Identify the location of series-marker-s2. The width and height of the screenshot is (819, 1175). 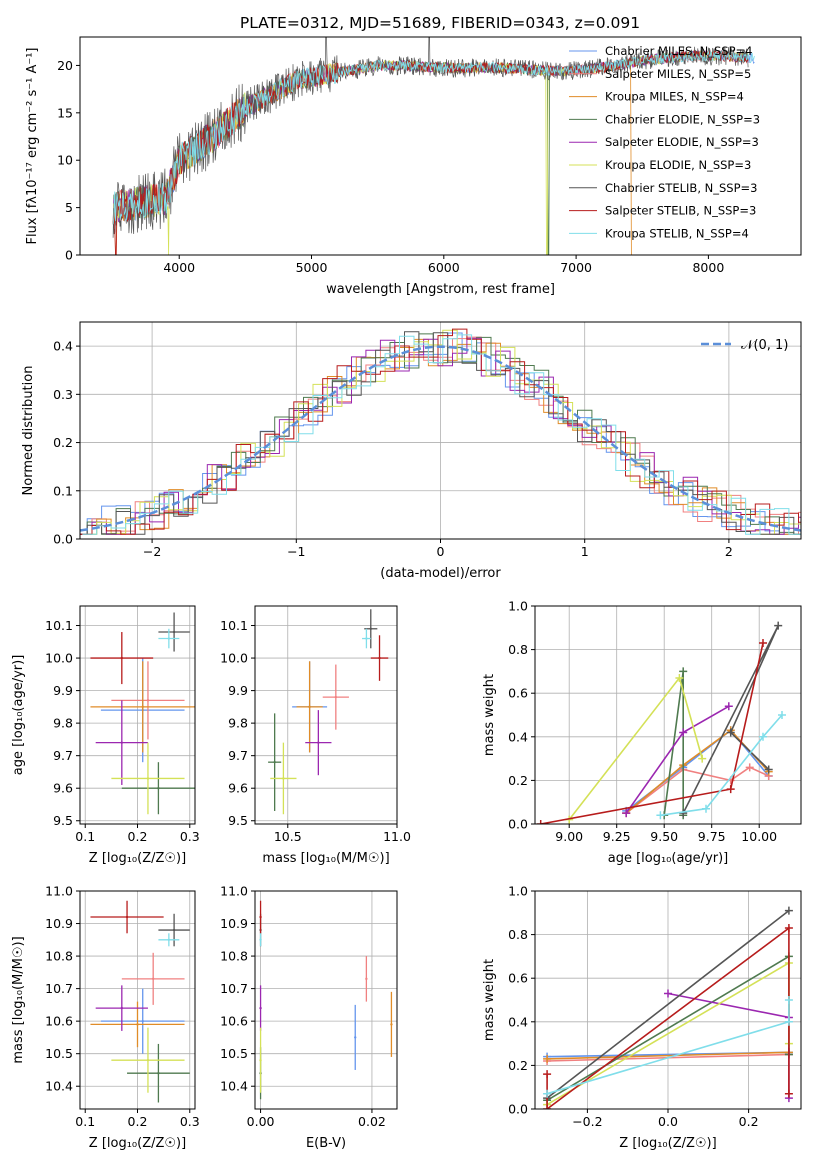
(749, 767).